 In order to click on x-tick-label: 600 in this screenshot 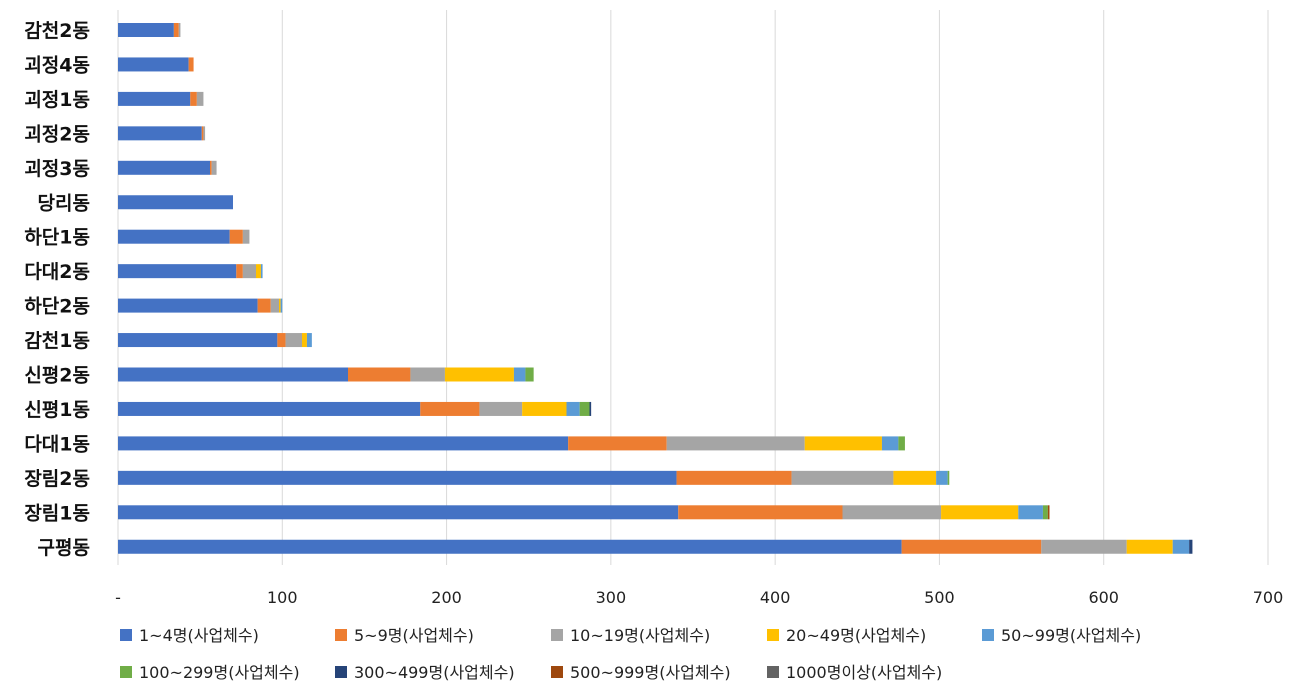, I will do `click(1103, 597)`.